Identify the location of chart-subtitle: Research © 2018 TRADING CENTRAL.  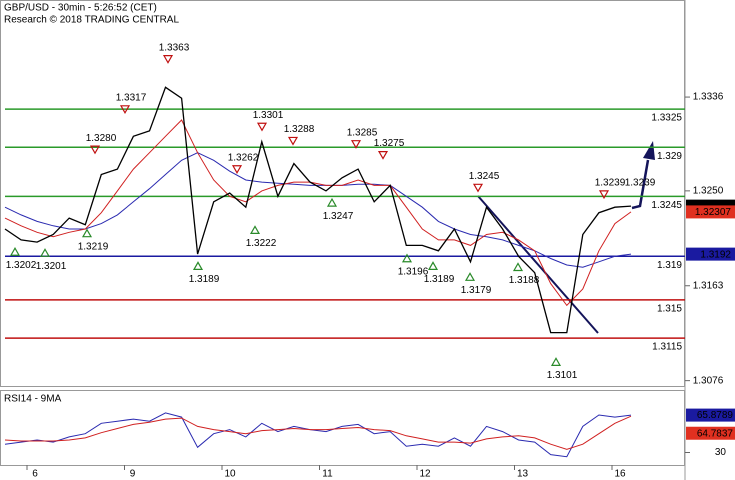
(91, 20).